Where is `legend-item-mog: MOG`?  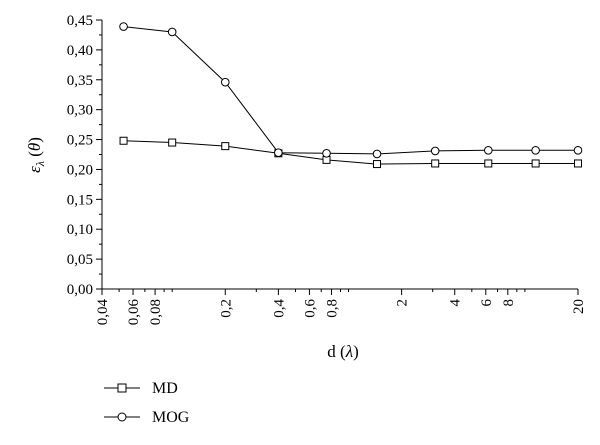 legend-item-mog: MOG is located at coordinates (147, 417).